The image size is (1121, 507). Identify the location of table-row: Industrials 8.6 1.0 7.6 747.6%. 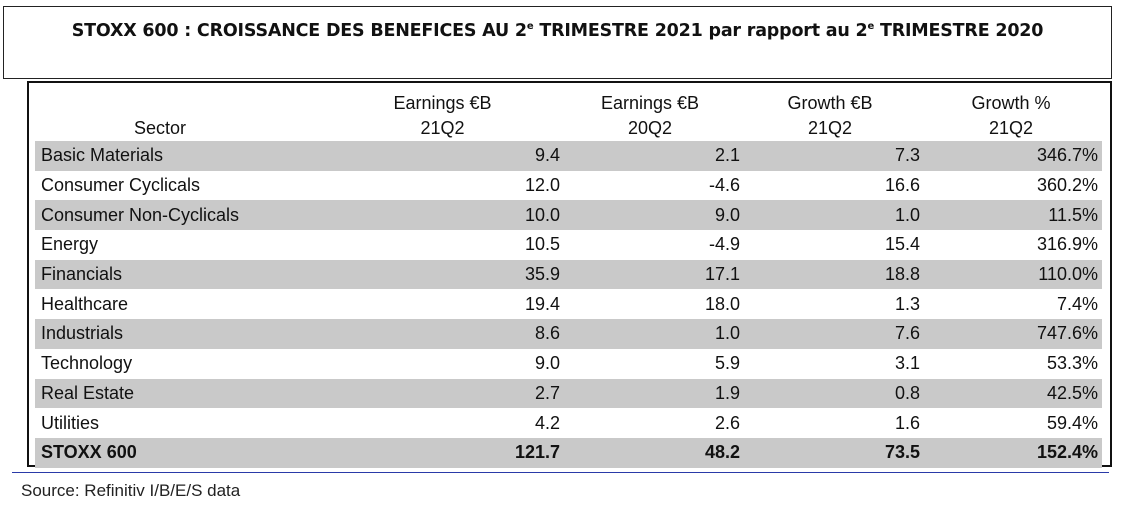
(568, 334).